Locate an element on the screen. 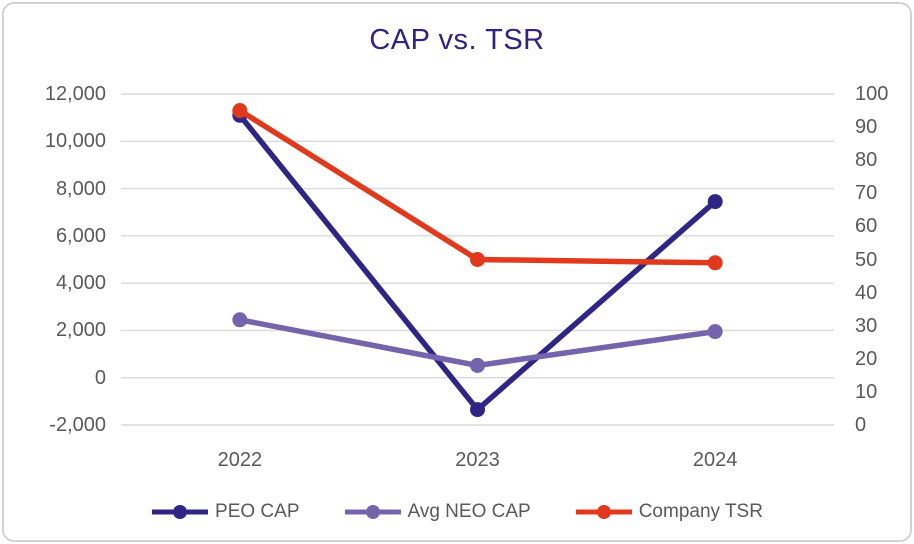 This screenshot has width=914, height=544. right-axis-tick-label: 40 is located at coordinates (866, 292).